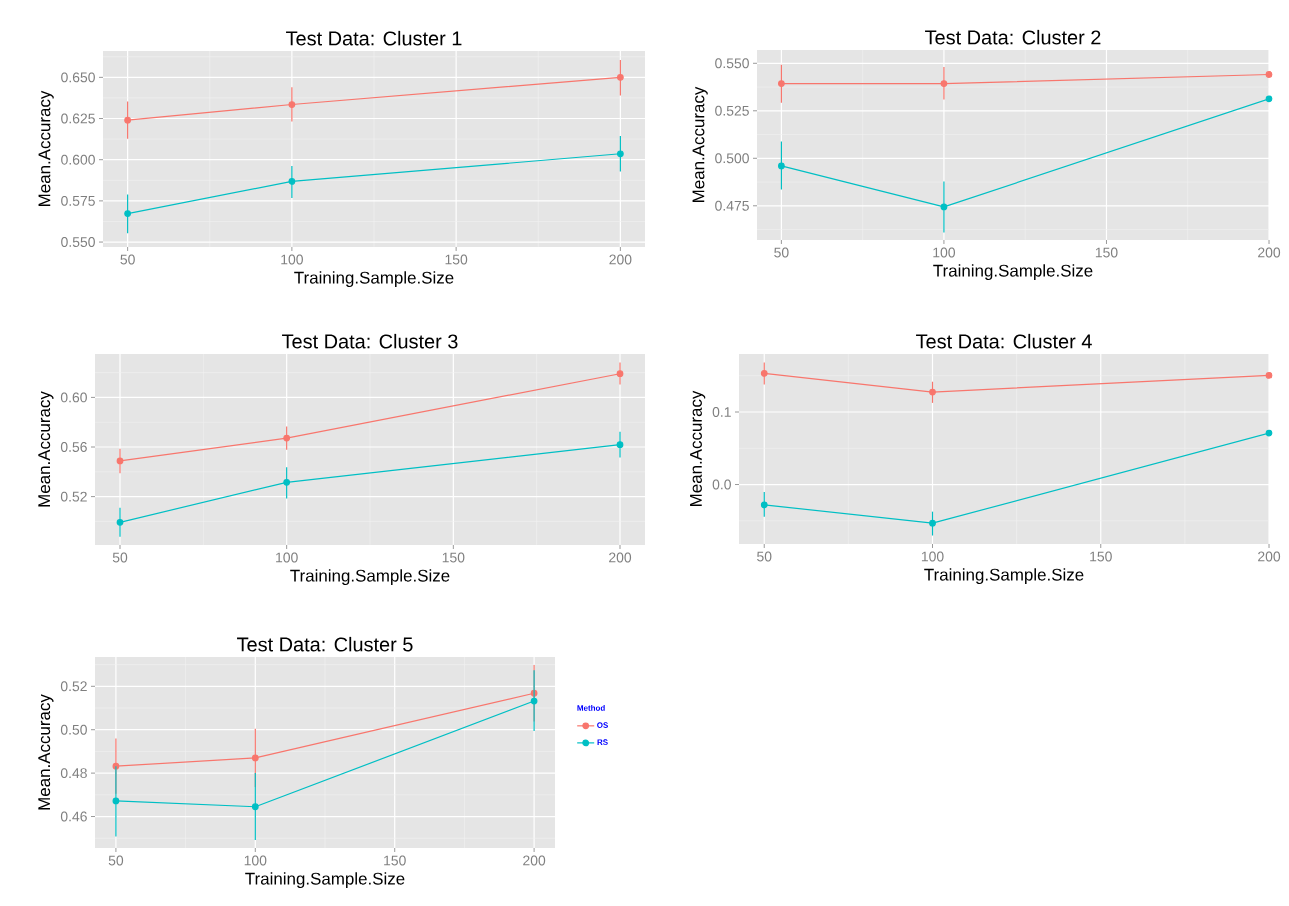 The height and width of the screenshot is (906, 1289). Describe the element at coordinates (1004, 341) in the screenshot. I see `chart-title: Test Data: Cluster 4` at that location.